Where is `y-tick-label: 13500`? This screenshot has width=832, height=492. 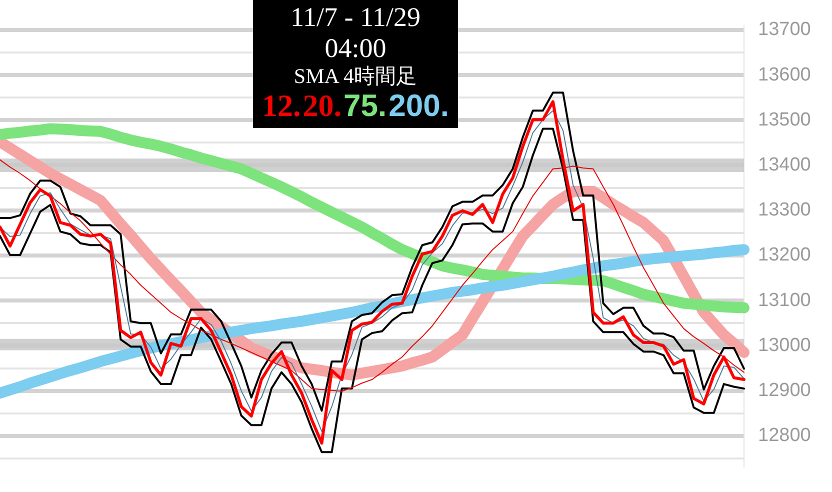 y-tick-label: 13500 is located at coordinates (784, 119).